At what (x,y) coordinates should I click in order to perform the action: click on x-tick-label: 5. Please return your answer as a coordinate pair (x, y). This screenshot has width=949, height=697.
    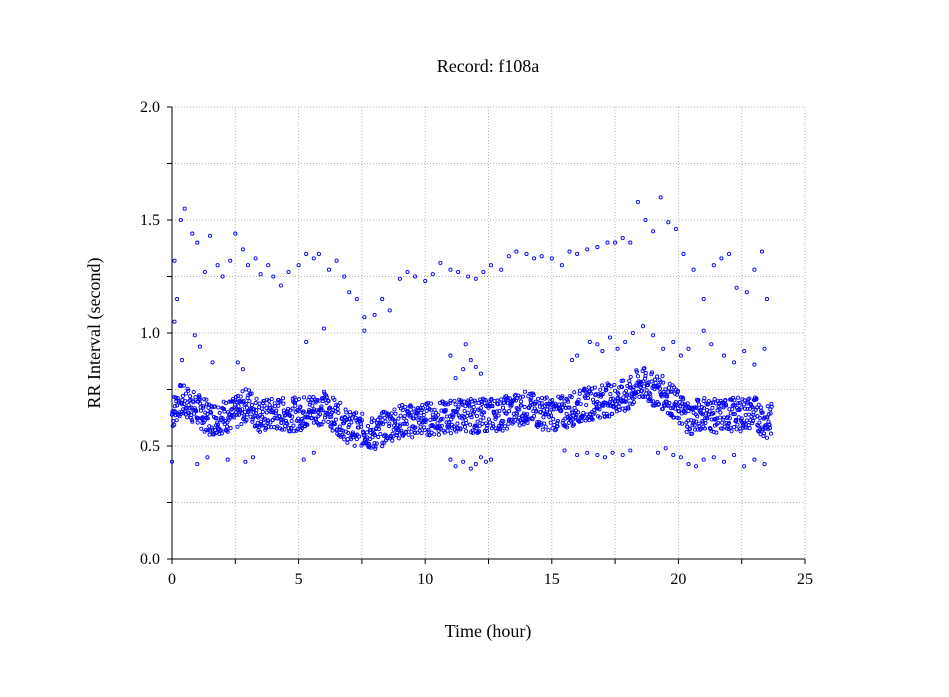
    Looking at the image, I should click on (299, 579).